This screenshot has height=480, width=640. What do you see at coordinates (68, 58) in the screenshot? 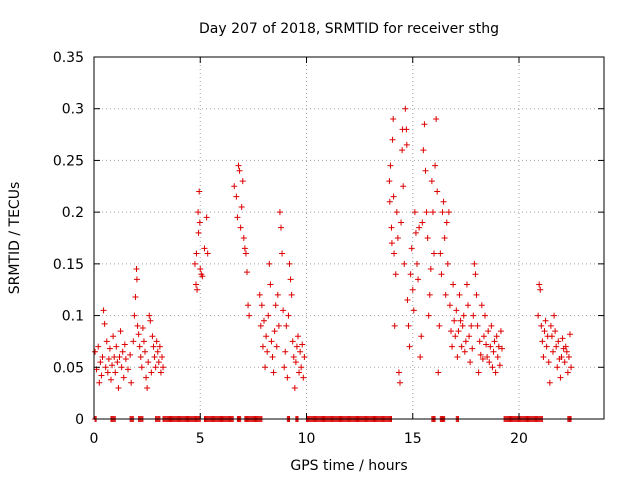
I see `y-tick-label: 0.35` at bounding box center [68, 58].